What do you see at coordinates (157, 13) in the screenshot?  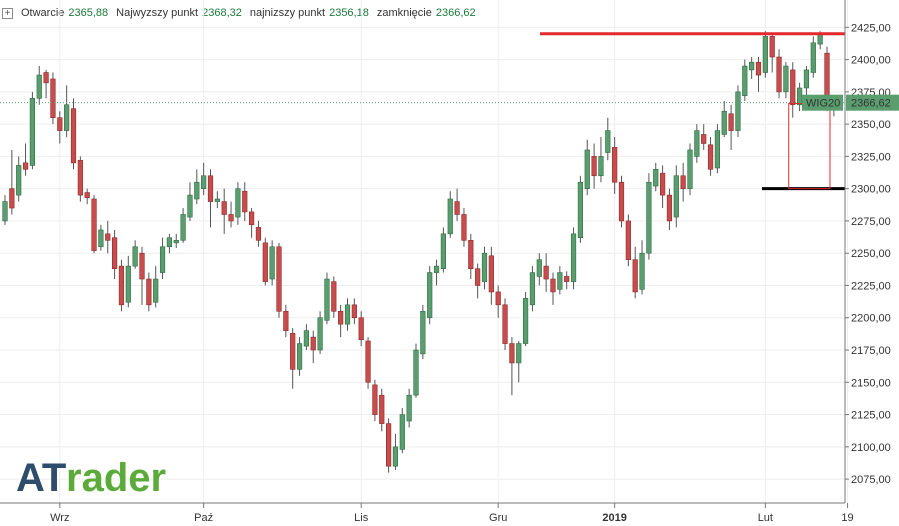 I see `high-label: Najwyzszy punkt` at bounding box center [157, 13].